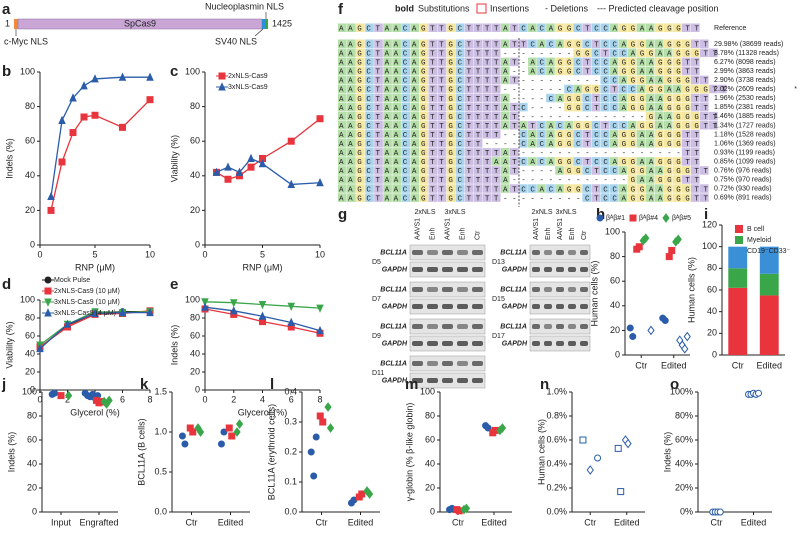  Describe the element at coordinates (393, 363) in the screenshot. I see `band-label: BCL11A` at that location.